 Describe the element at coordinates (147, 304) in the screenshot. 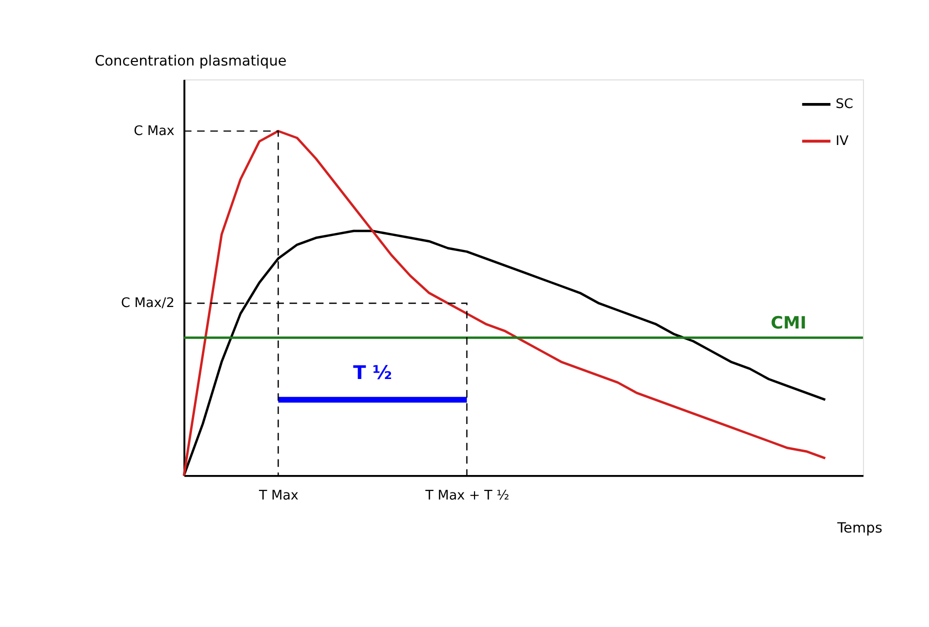

I see `text: C Max/2` at that location.